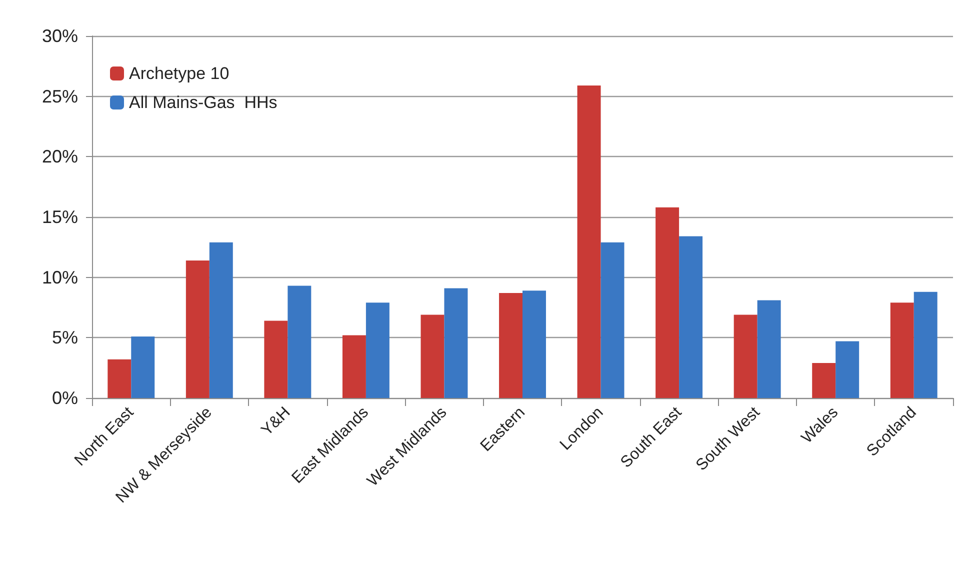  Describe the element at coordinates (60, 217) in the screenshot. I see `y-tick-label: 15%` at that location.